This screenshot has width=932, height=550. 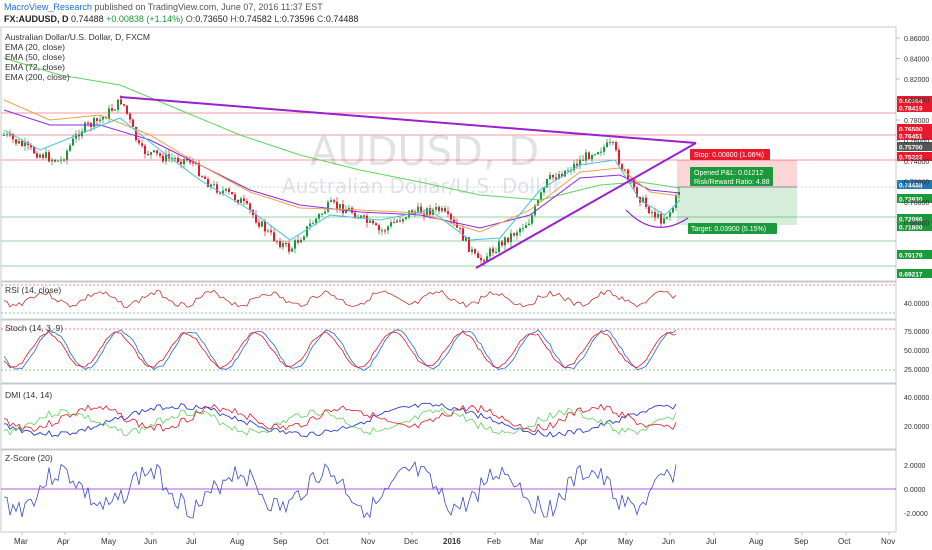 I want to click on price-tag-label: 0.74488, so click(x=911, y=186).